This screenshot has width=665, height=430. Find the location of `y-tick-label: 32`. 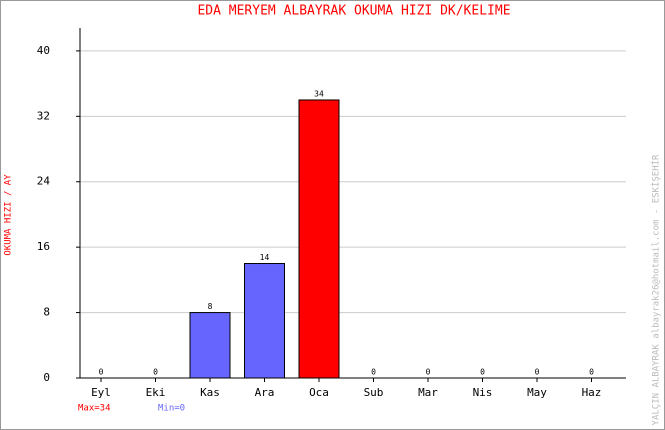

y-tick-label: 32 is located at coordinates (43, 115).